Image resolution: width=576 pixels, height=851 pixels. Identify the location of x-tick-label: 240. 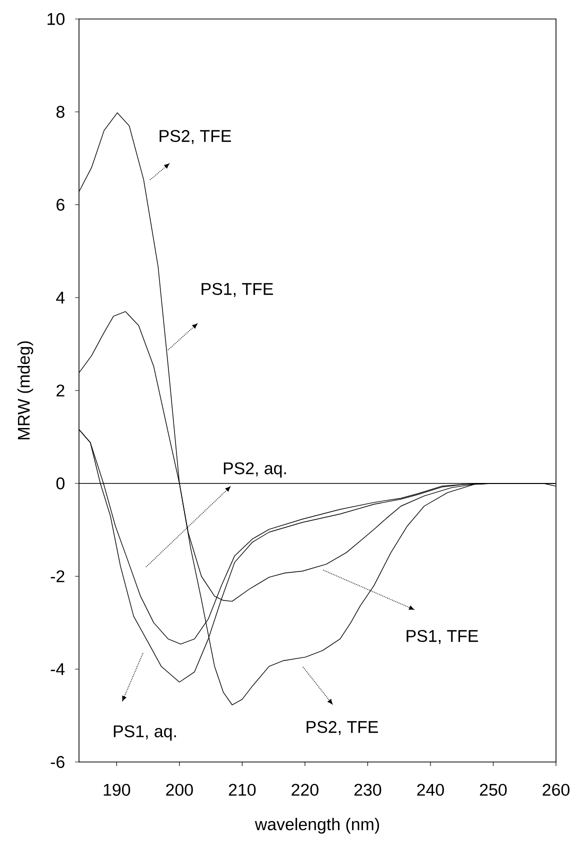
(430, 790).